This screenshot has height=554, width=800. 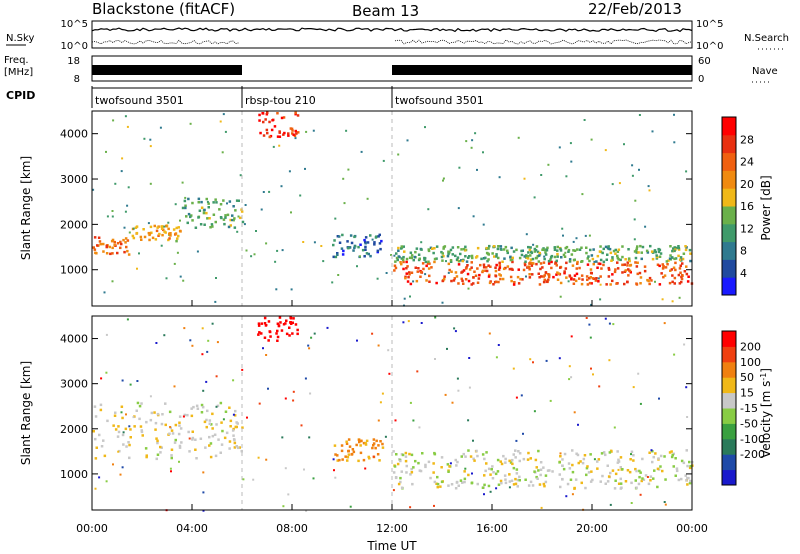 I want to click on freq-label-line1: Freq., so click(x=16, y=60).